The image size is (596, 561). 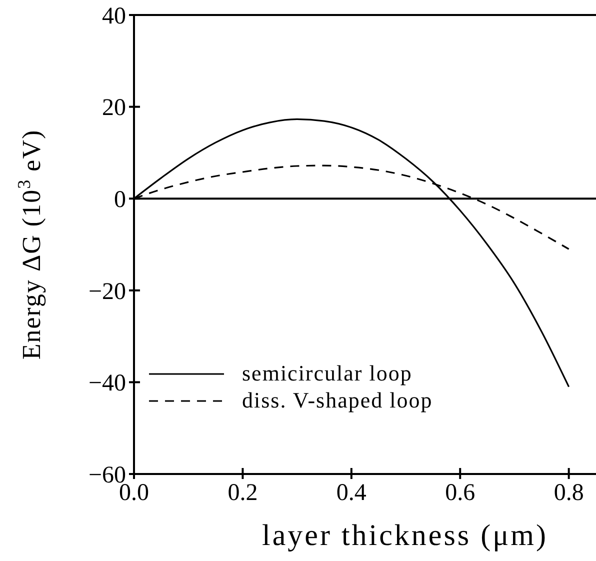 I want to click on y-tick-label: −40, so click(x=107, y=383).